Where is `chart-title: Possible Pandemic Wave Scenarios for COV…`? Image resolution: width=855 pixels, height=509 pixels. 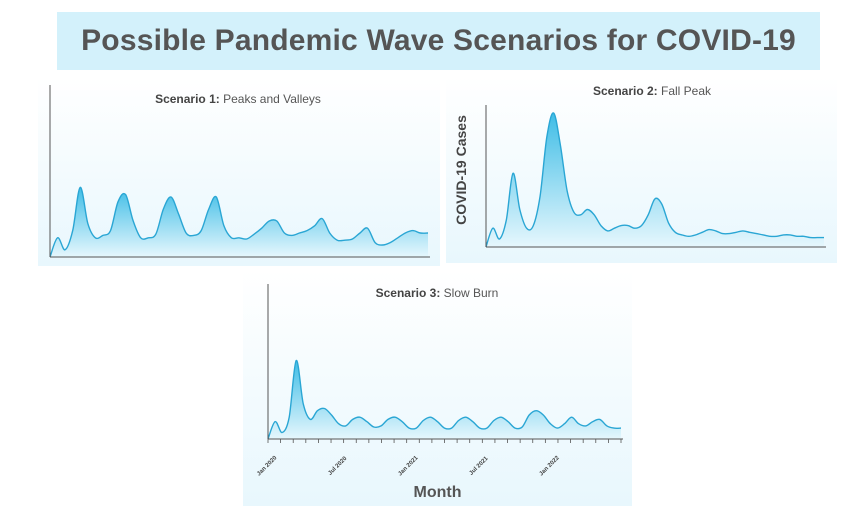
chart-title: Possible Pandemic Wave Scenarios for COV… is located at coordinates (438, 40).